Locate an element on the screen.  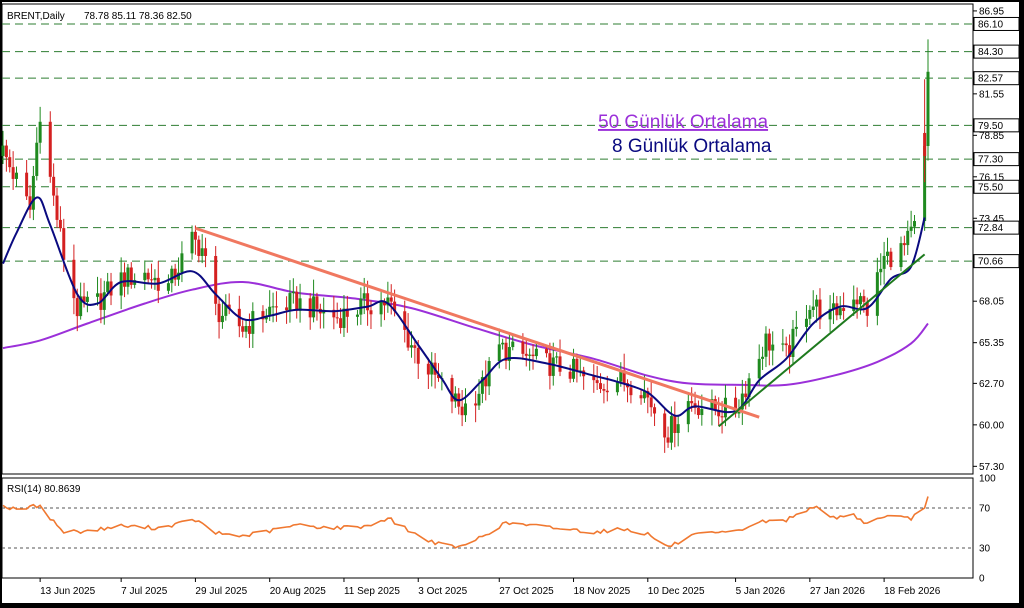
x-tick-label: 3 Oct 2025 is located at coordinates (442, 591).